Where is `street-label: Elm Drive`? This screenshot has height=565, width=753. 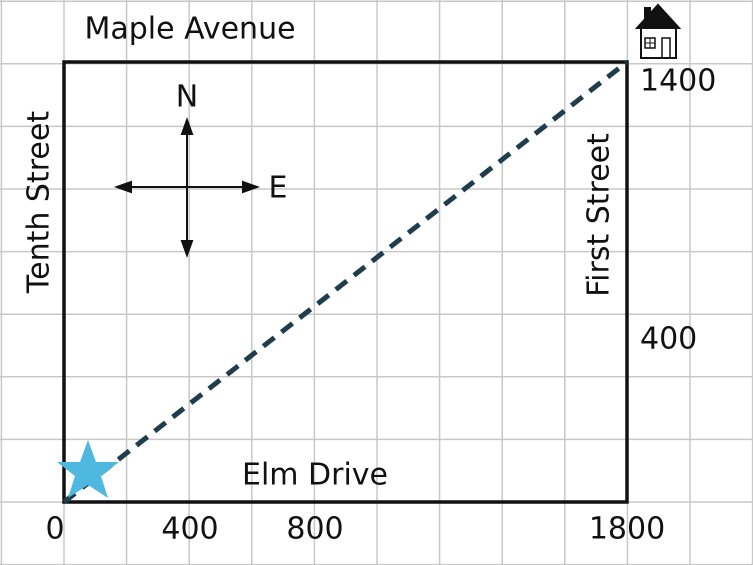 street-label: Elm Drive is located at coordinates (315, 475).